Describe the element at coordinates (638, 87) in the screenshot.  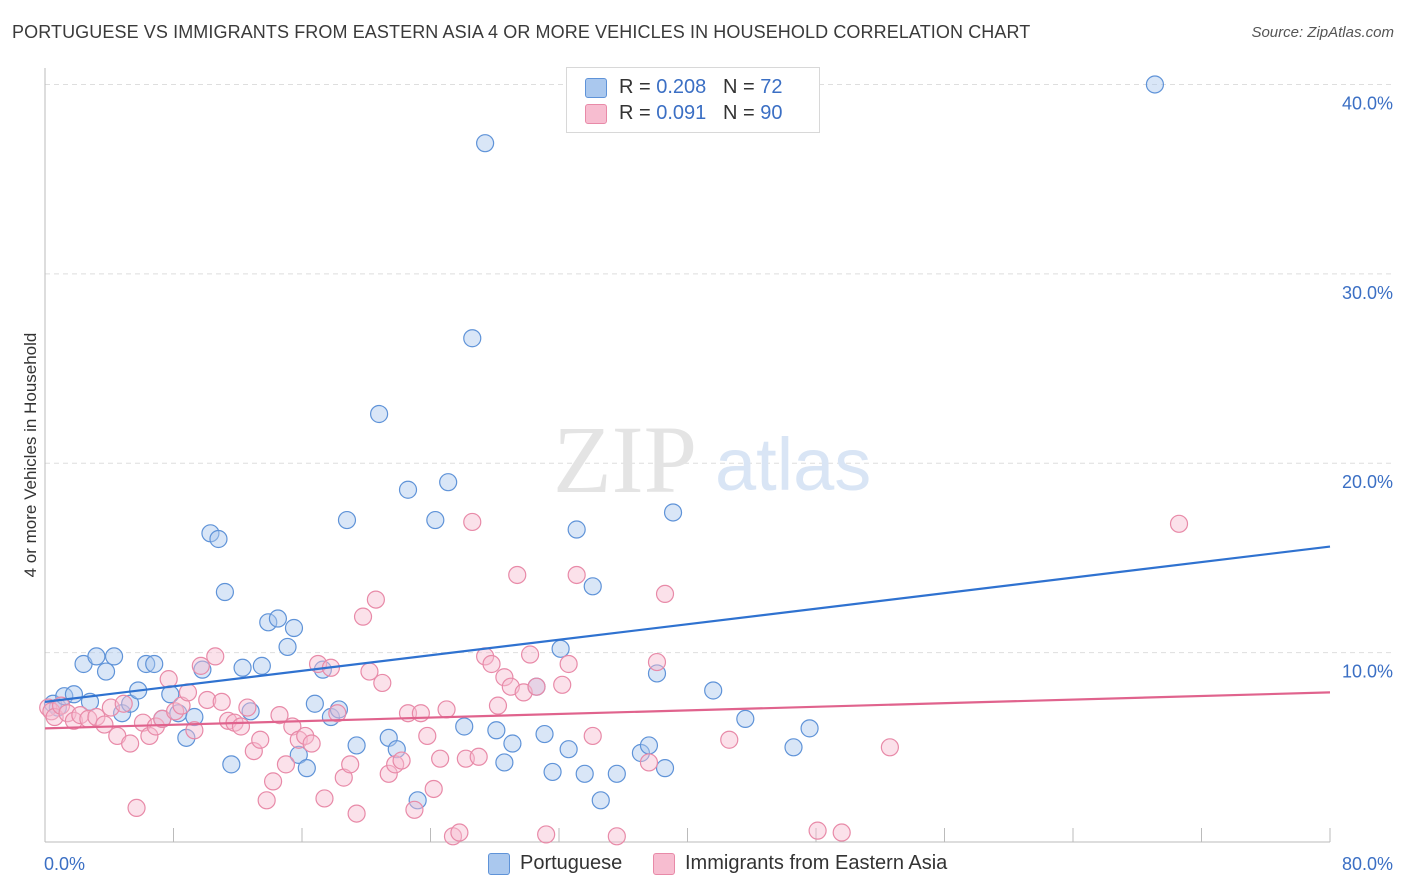
I see `legend-r-label: R =` at that location.